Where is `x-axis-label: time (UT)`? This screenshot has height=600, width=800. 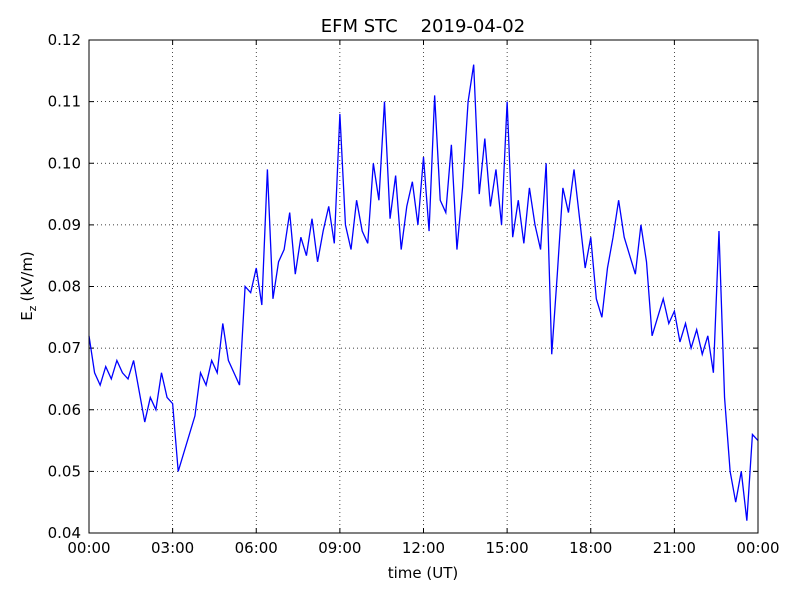
x-axis-label: time (UT) is located at coordinates (423, 573).